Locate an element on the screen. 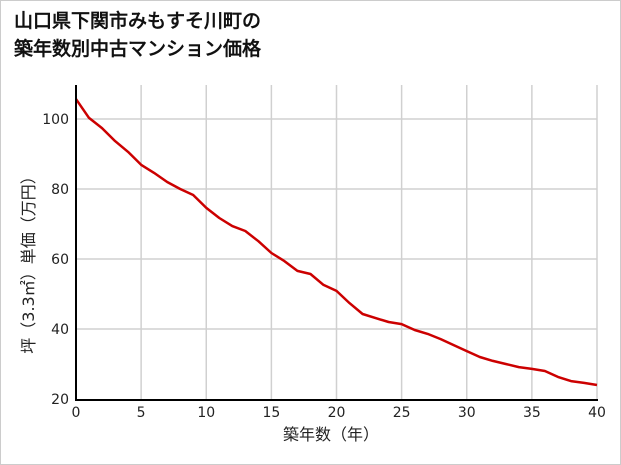 The width and height of the screenshot is (621, 465). y-axis-label: 坪（3.3㎡）単価（万円） is located at coordinates (28, 260).